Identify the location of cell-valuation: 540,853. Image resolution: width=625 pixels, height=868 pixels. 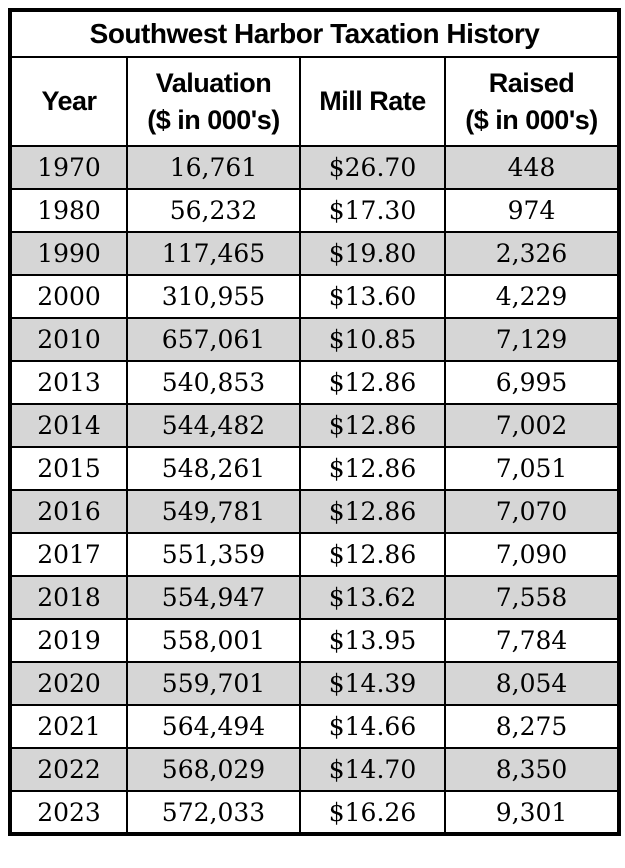
(213, 382).